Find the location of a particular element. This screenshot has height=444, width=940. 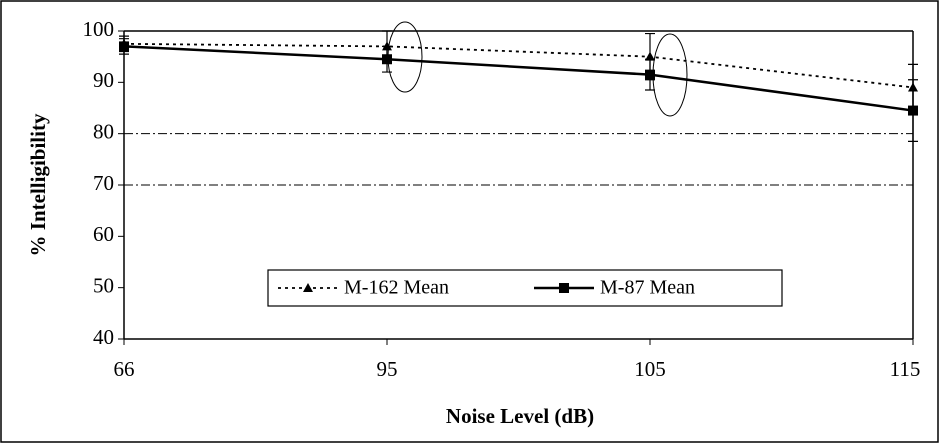

y-tick-label: 50 is located at coordinates (103, 285).